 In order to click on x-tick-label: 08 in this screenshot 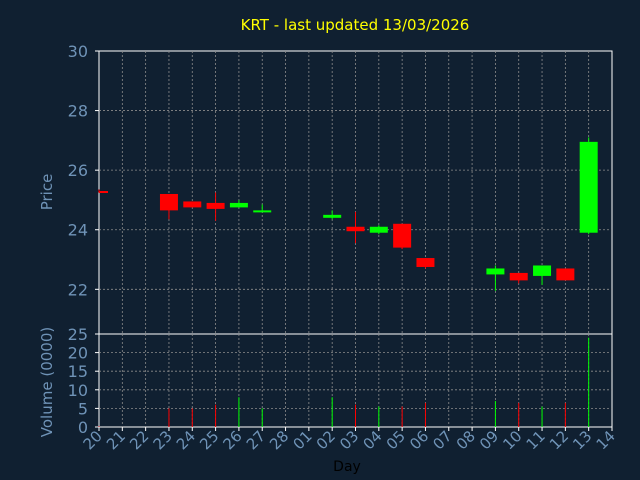, I will do `click(466, 440)`.